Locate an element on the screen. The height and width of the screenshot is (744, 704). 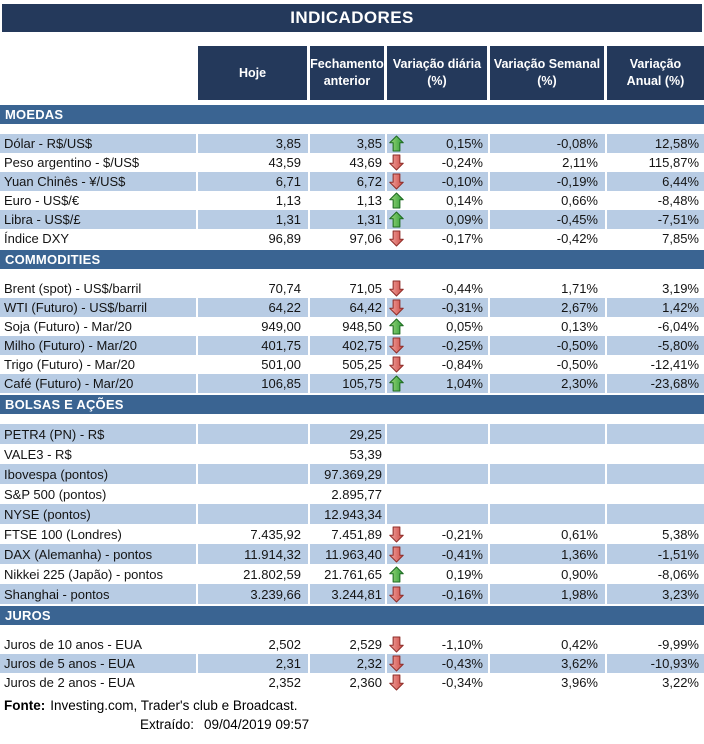
variacao-diaria-value: -0,10% is located at coordinates (462, 181).